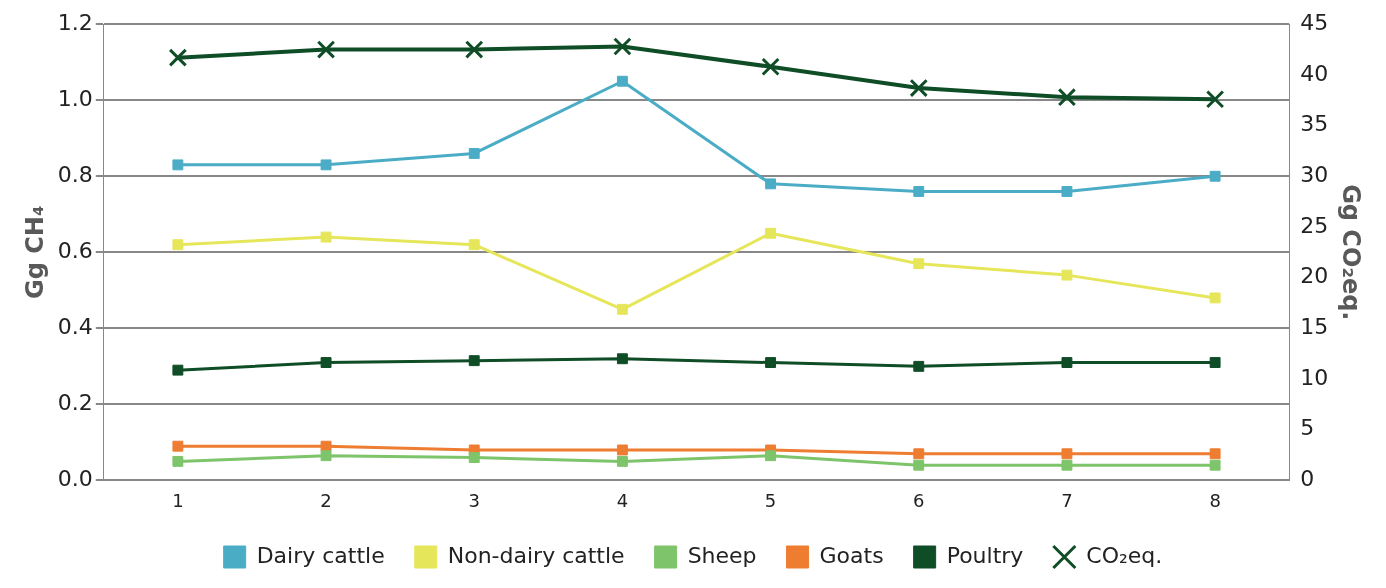 The width and height of the screenshot is (1386, 588). What do you see at coordinates (75, 327) in the screenshot?
I see `y-tick-label: 0.4` at bounding box center [75, 327].